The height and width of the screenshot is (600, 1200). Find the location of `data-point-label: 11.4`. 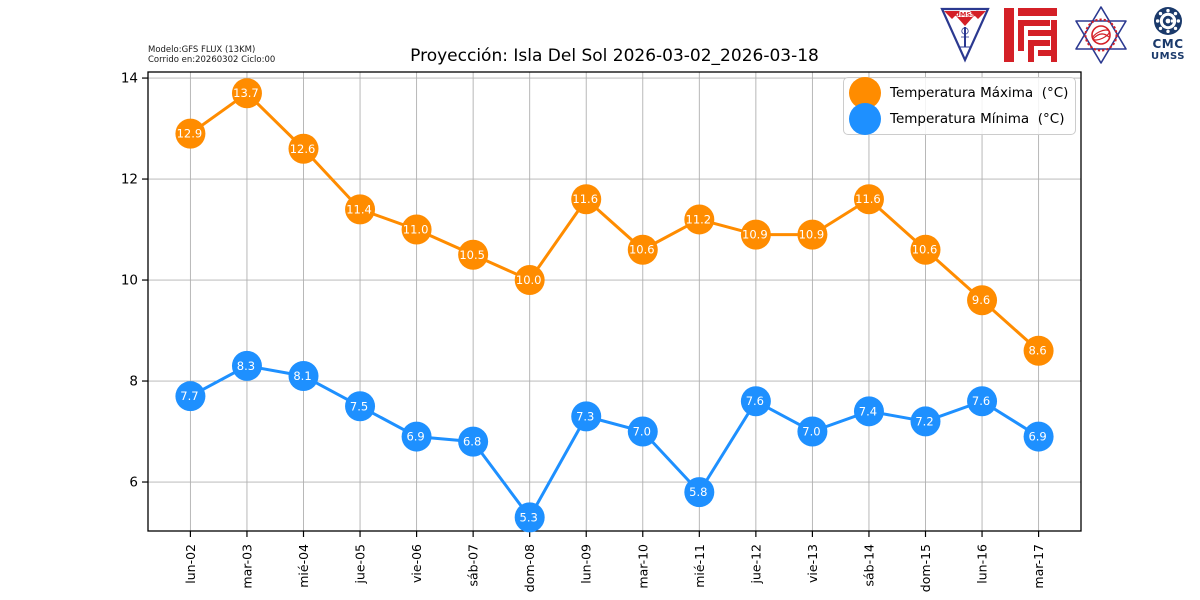

data-point-label: 11.4 is located at coordinates (359, 209).